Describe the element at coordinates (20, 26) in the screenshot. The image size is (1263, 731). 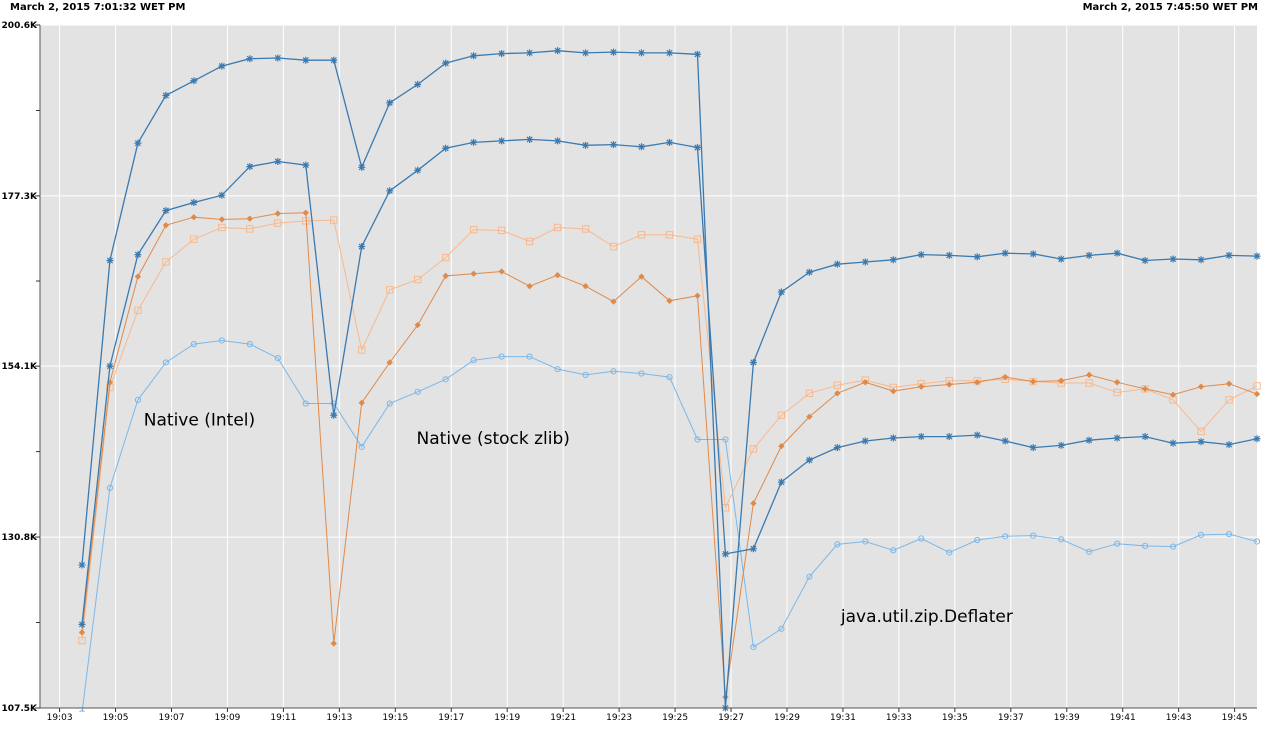
I see `y-tick-label: 200.6K` at that location.